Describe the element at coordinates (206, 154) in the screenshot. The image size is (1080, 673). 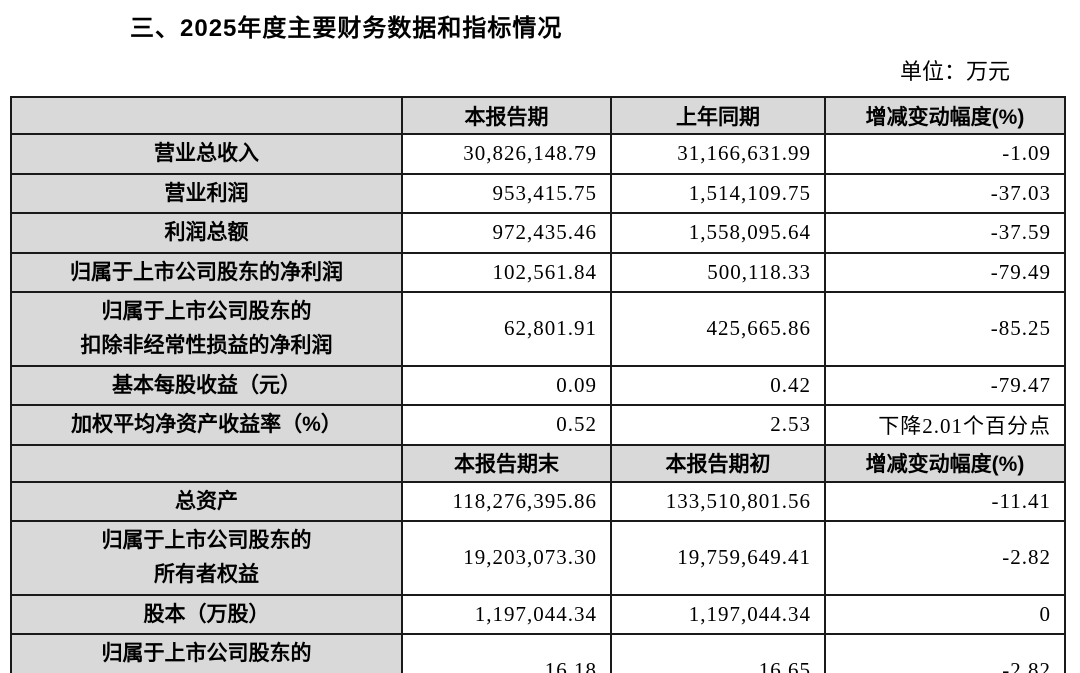
I see `row-label-cell: 营业总收入` at that location.